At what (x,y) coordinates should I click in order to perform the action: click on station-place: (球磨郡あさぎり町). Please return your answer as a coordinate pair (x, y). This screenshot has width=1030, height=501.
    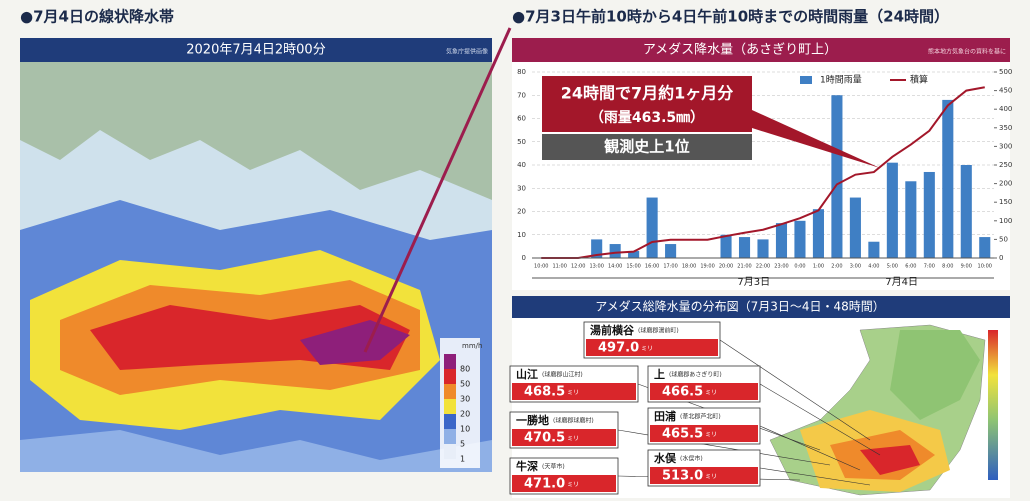
    Looking at the image, I should click on (695, 375).